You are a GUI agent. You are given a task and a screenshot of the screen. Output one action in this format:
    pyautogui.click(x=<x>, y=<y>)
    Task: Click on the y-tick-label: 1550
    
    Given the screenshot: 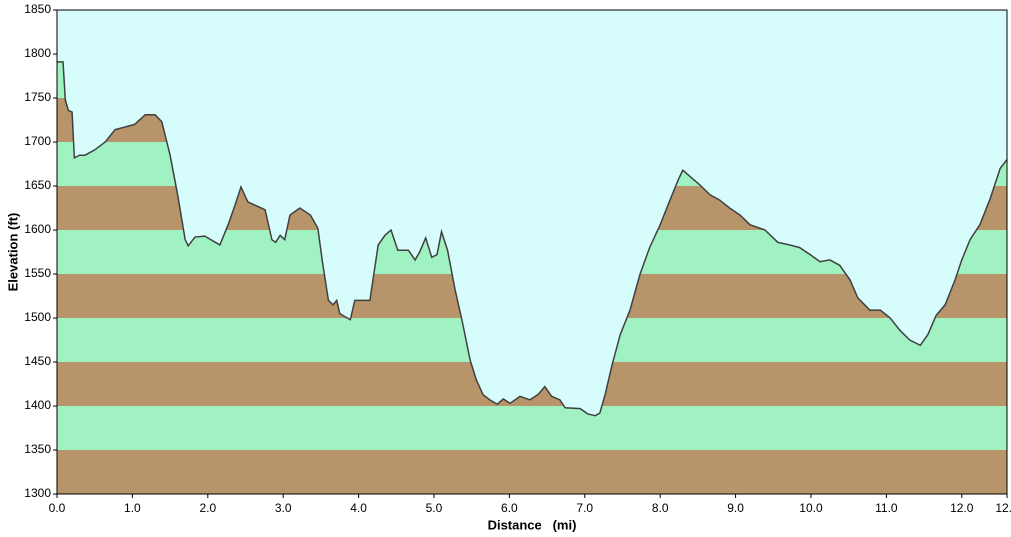 What is the action you would take?
    pyautogui.click(x=37, y=273)
    